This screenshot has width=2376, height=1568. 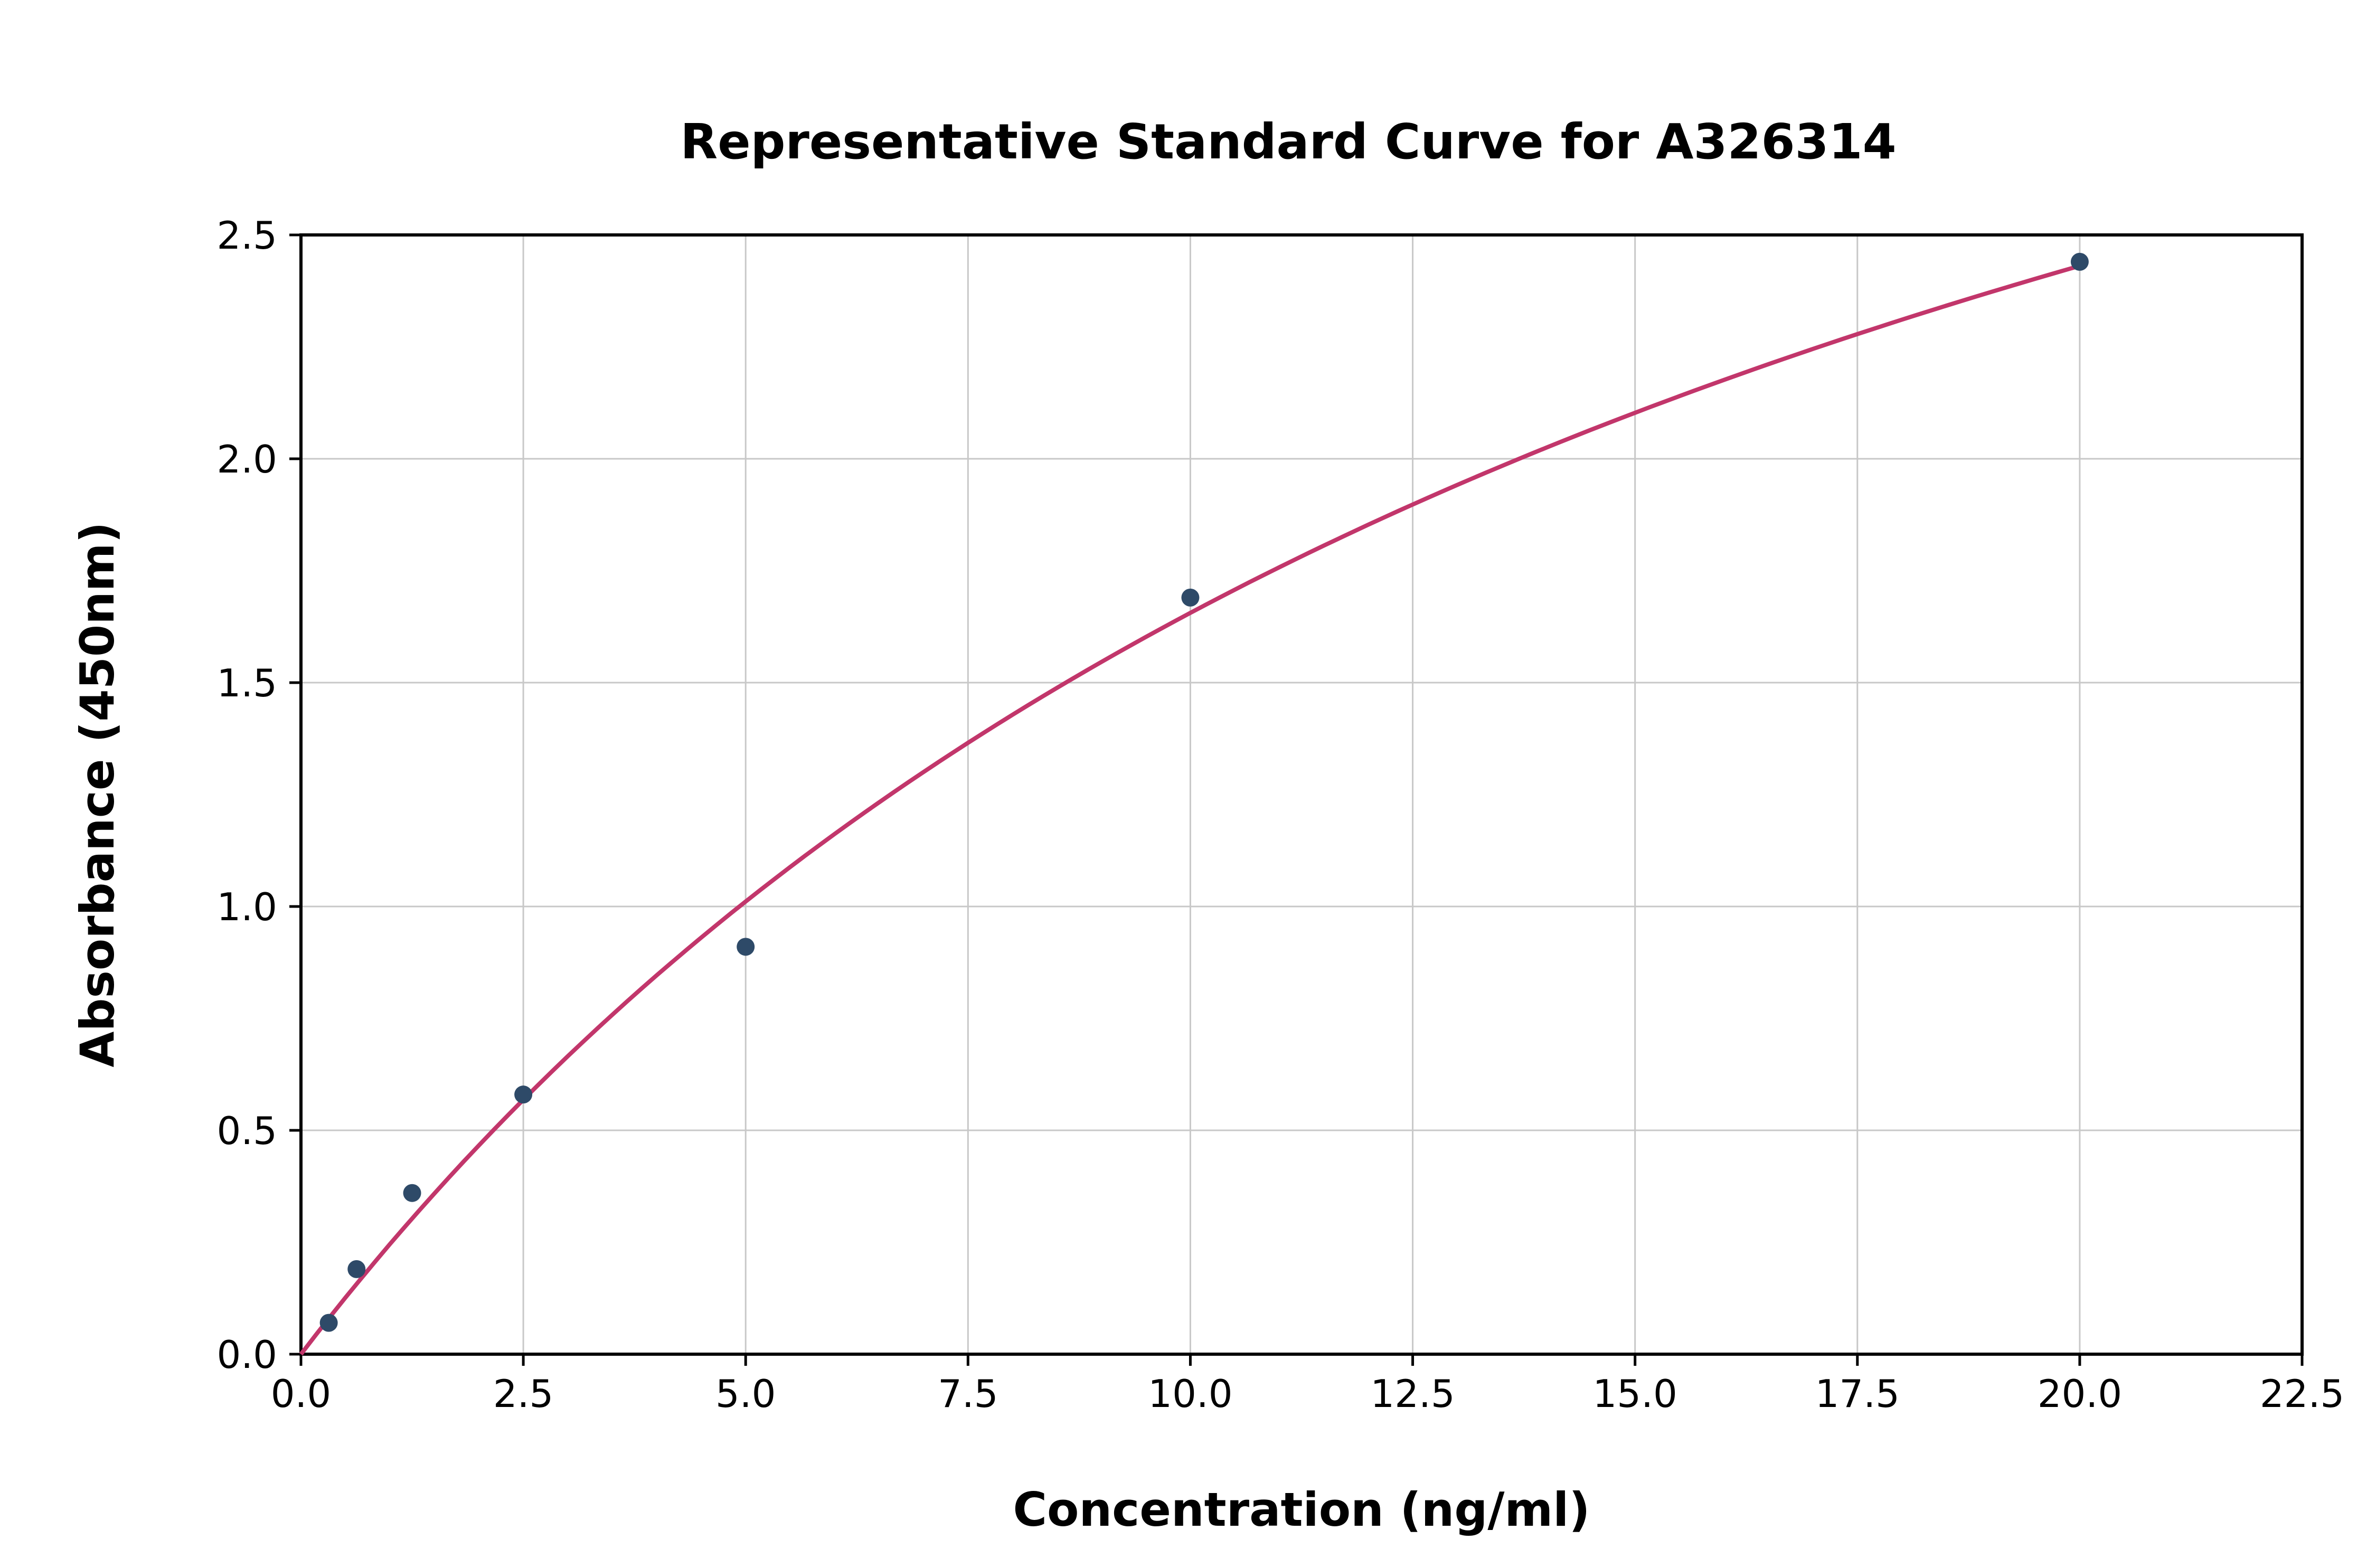 What do you see at coordinates (523, 1394) in the screenshot?
I see `x-tick-label: 2.5` at bounding box center [523, 1394].